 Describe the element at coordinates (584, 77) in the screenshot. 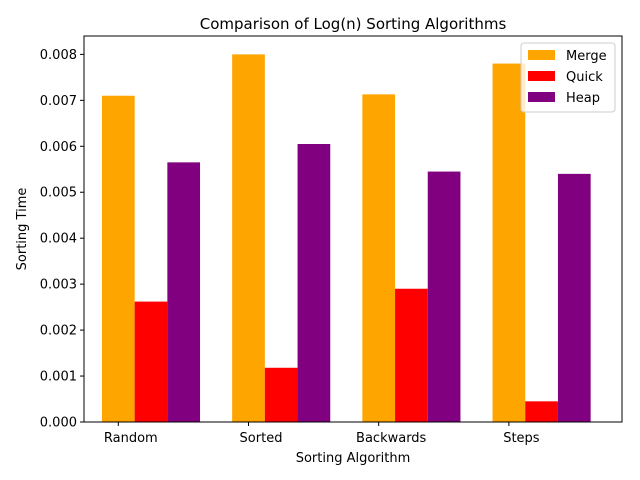

I see `legend-label-quick: Quick` at that location.